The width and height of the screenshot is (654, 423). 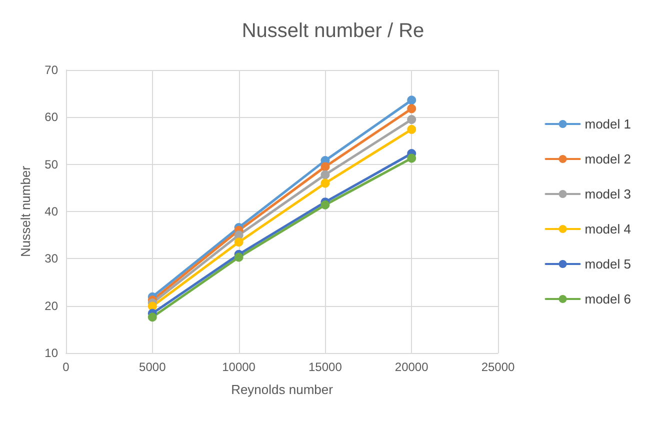 What do you see at coordinates (51, 305) in the screenshot?
I see `y-tick-label: 20` at bounding box center [51, 305].